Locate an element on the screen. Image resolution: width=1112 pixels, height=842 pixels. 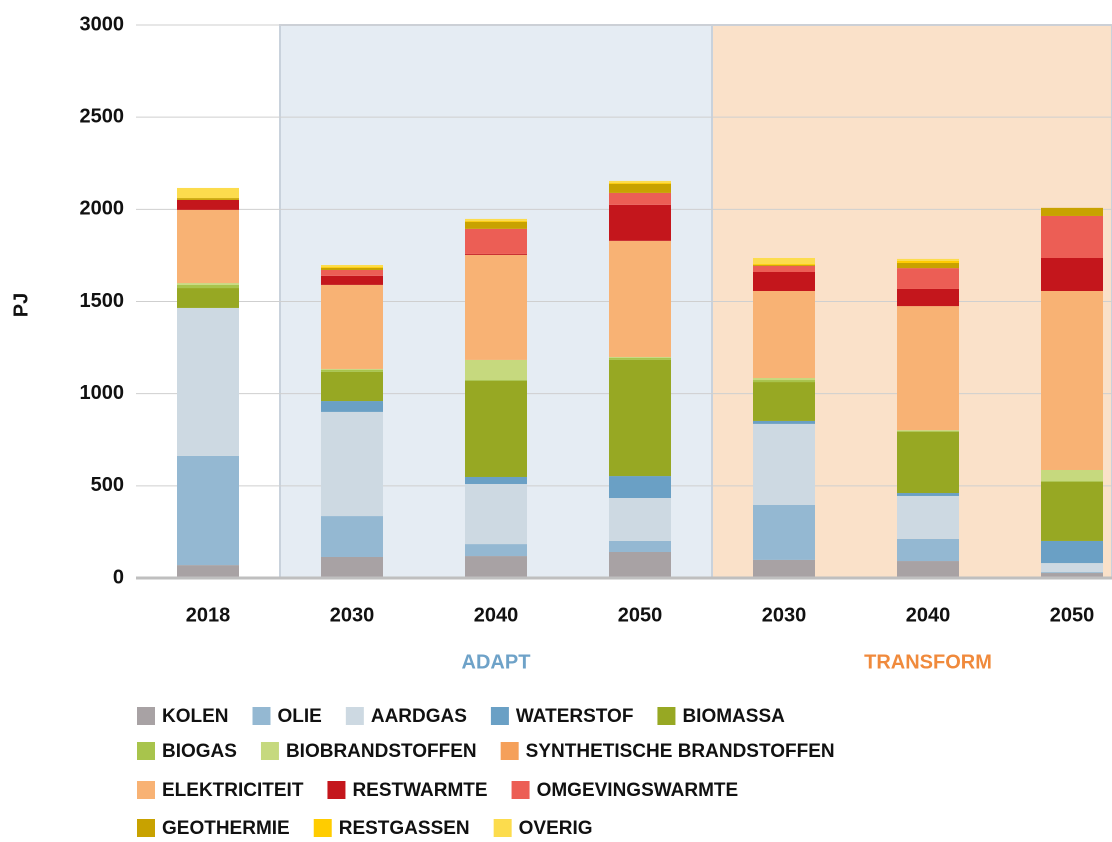
x-tick-label: 2030 is located at coordinates (784, 615).